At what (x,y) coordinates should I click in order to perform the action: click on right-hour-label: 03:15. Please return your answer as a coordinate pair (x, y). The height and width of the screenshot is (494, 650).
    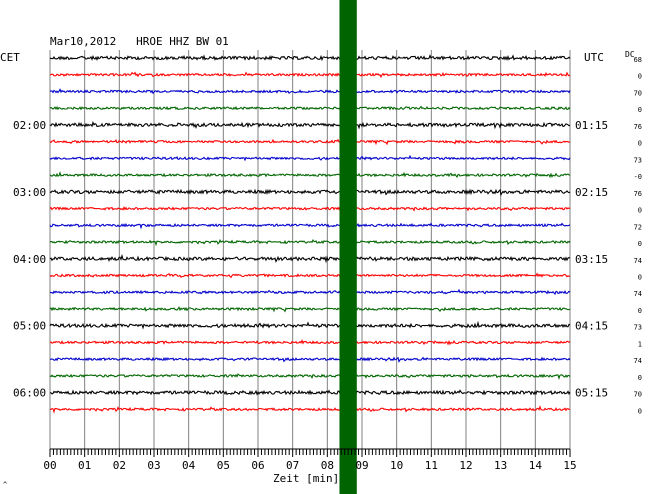
    Looking at the image, I should click on (591, 259).